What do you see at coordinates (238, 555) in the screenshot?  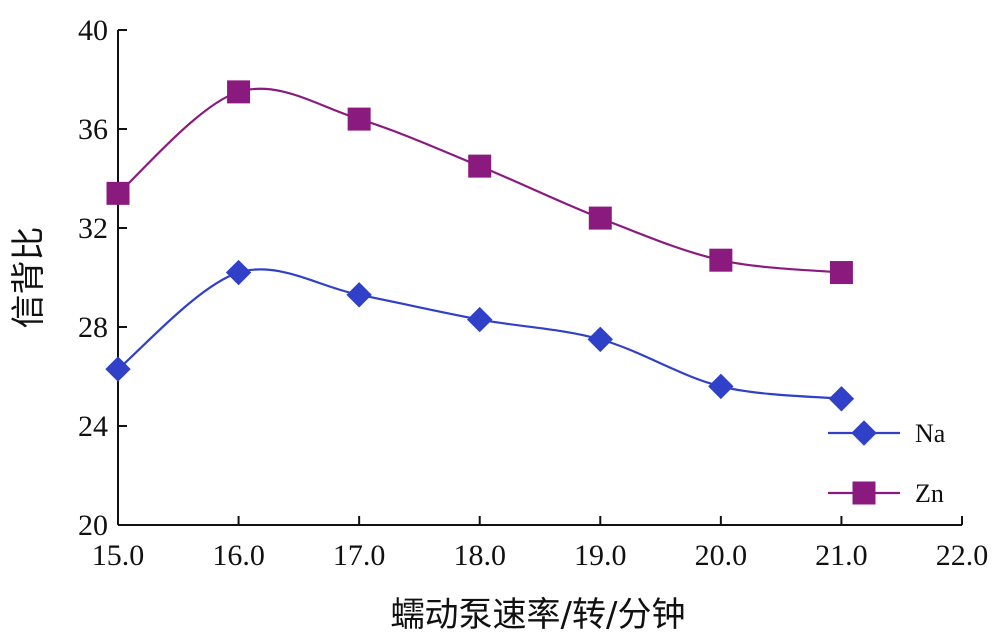 I see `x-tick-label: 16.0` at bounding box center [238, 555].